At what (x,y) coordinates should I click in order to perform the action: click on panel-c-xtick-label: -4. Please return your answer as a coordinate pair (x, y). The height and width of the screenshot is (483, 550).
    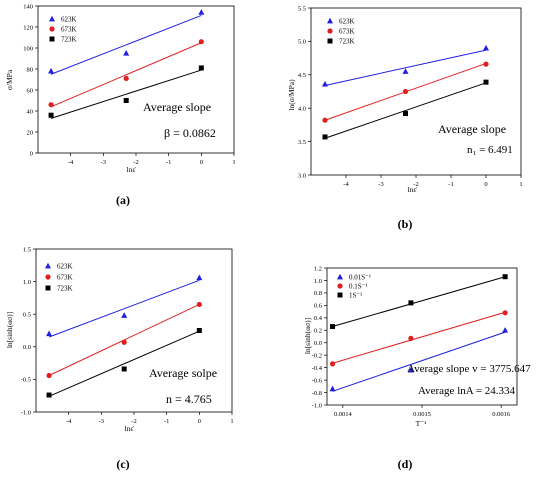
    Looking at the image, I should click on (69, 421).